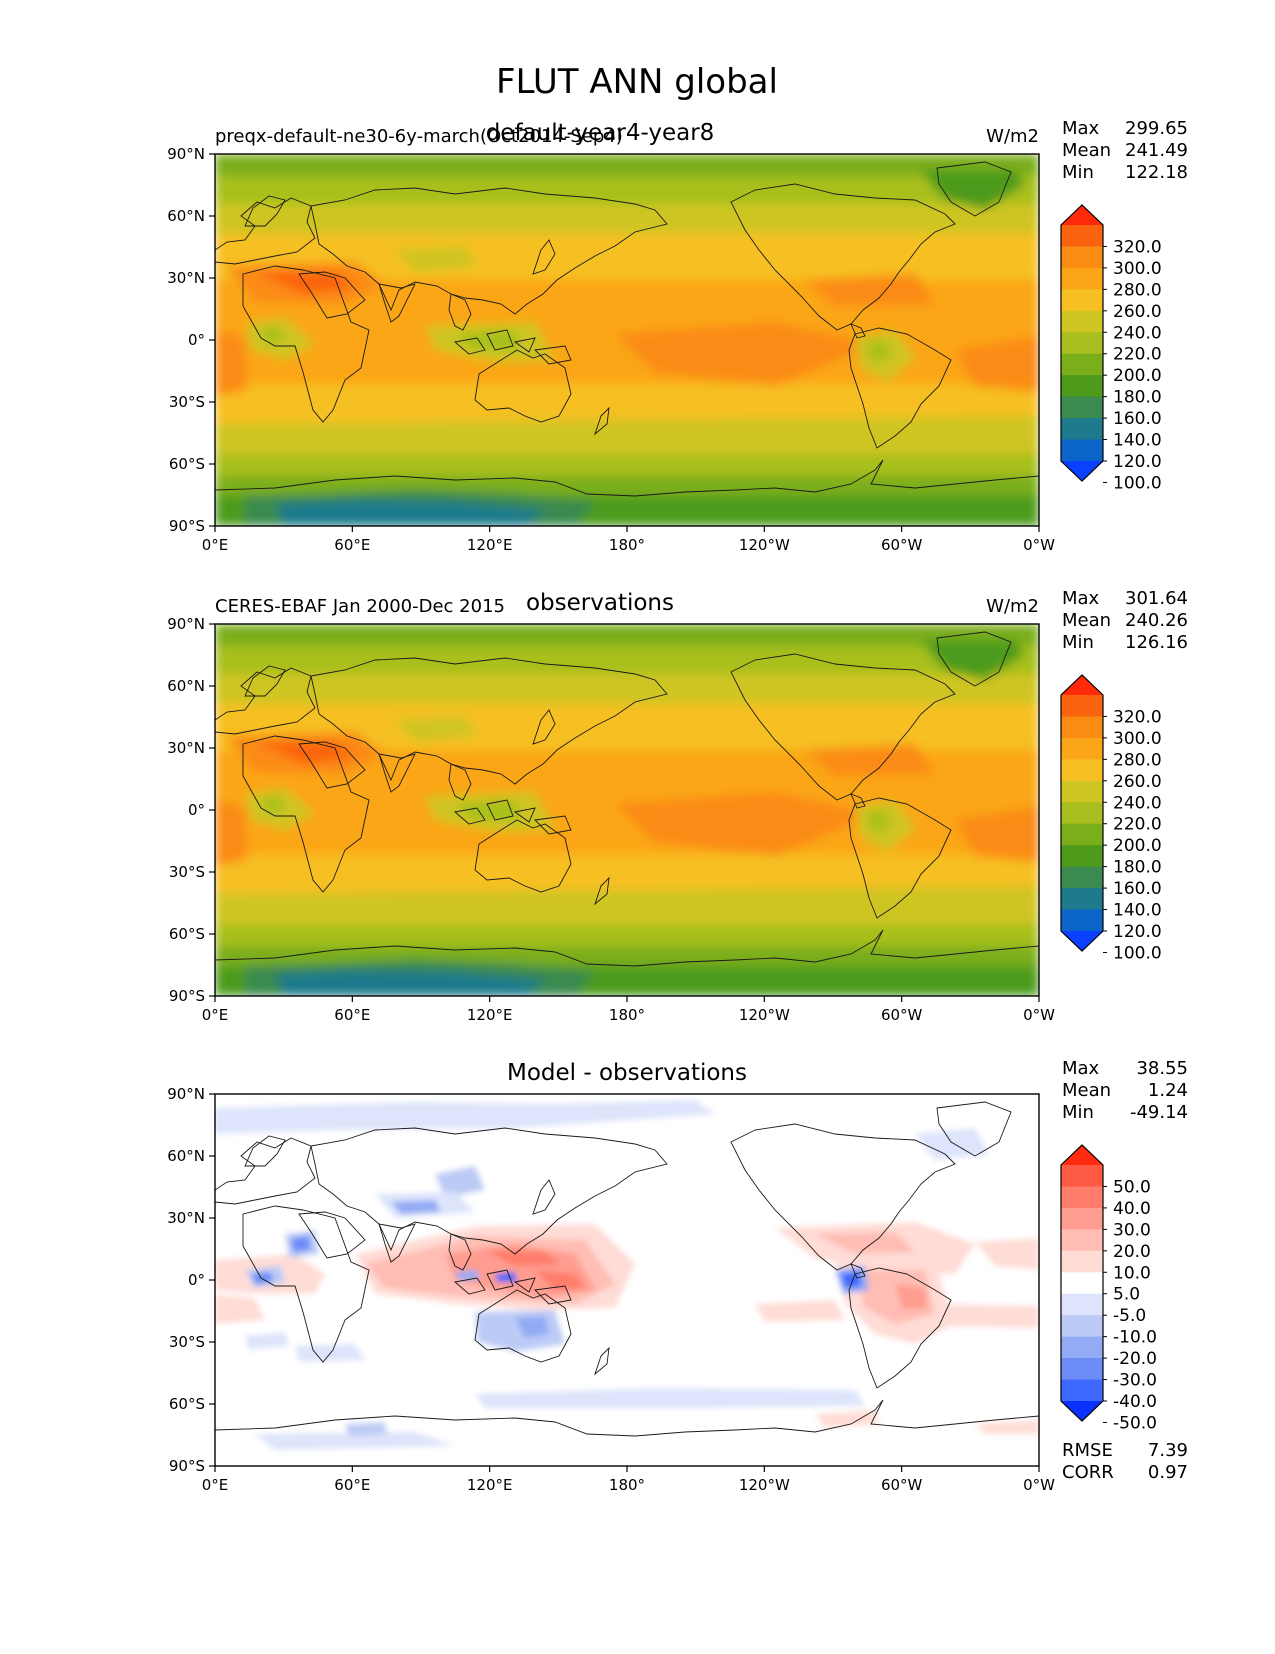  Describe the element at coordinates (1132, 1252) in the screenshot. I see `colorbar-tick-label: 20.0` at that location.